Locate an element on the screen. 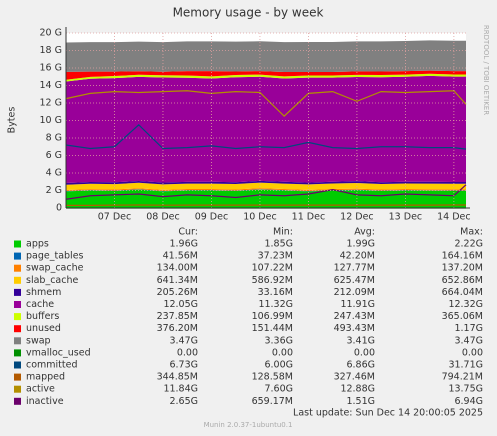 This screenshot has width=497, height=436. legend-stat: 12.05G is located at coordinates (180, 304).